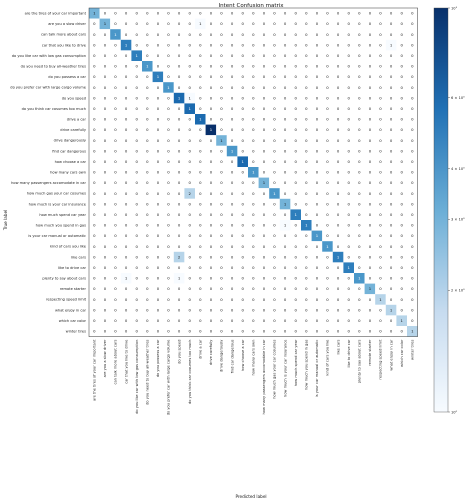  Describe the element at coordinates (254, 358) in the screenshot. I see `x-tick-label: how many cars own` at that location.